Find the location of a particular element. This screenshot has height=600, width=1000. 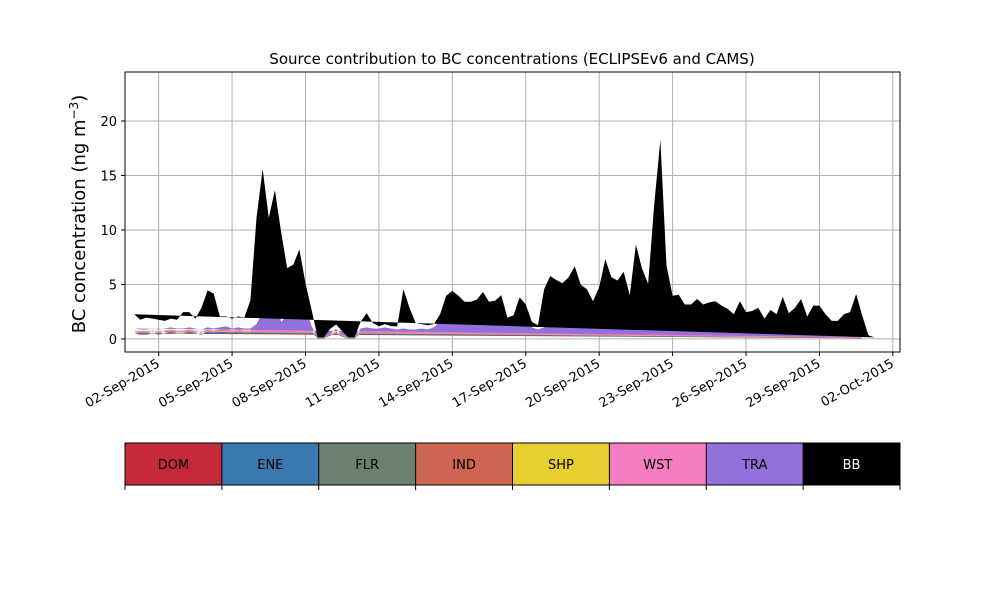

legend-label-flr: FLR is located at coordinates (367, 465).